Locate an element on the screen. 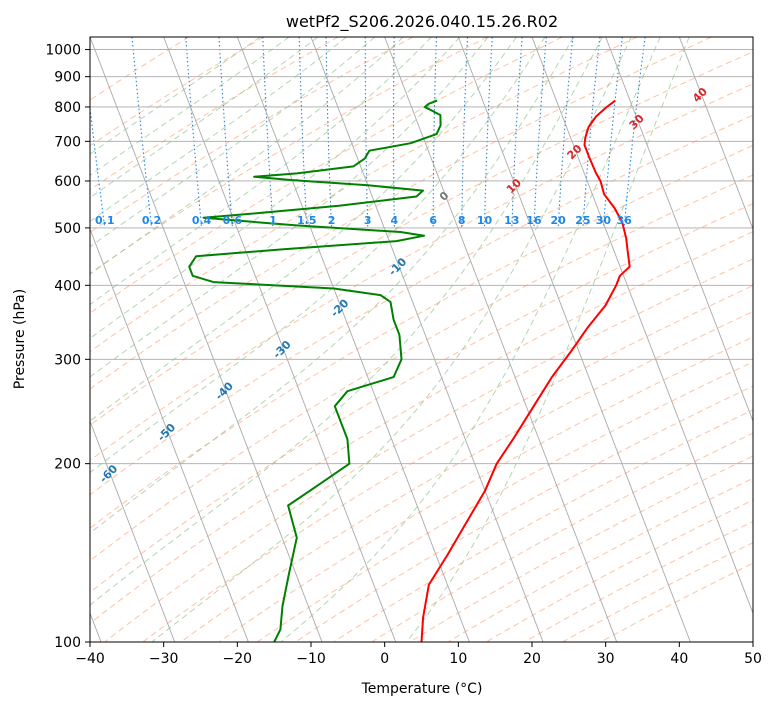  y-tick-label: 600 is located at coordinates (67, 182).